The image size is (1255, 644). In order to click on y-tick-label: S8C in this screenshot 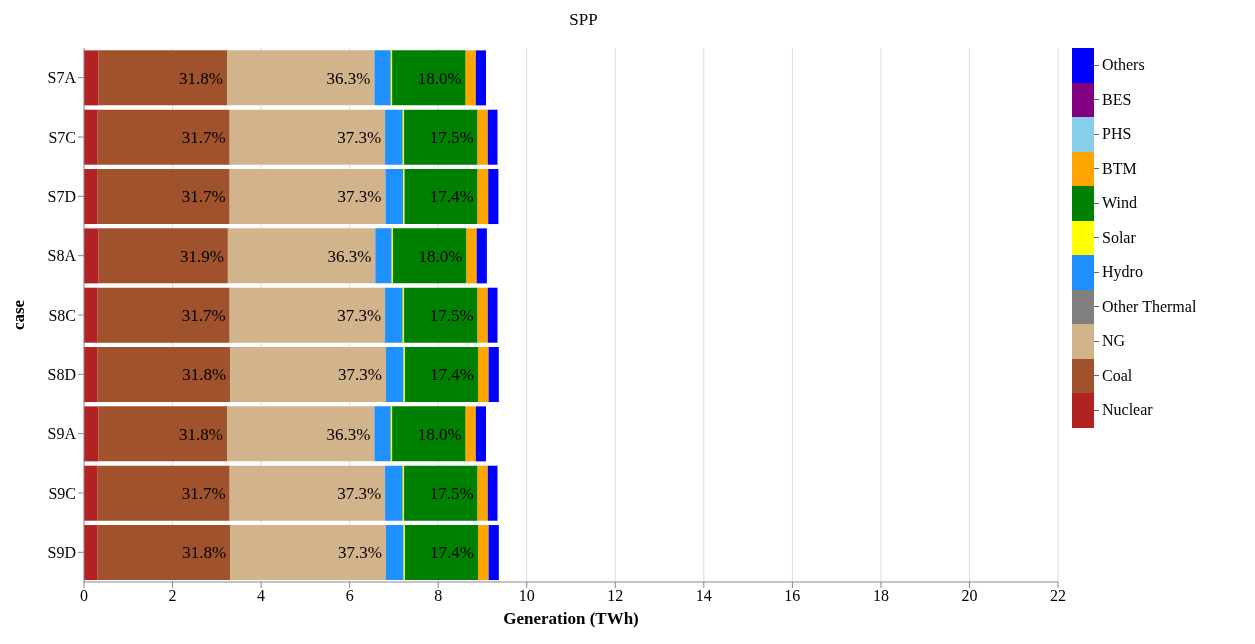, I will do `click(62, 315)`.